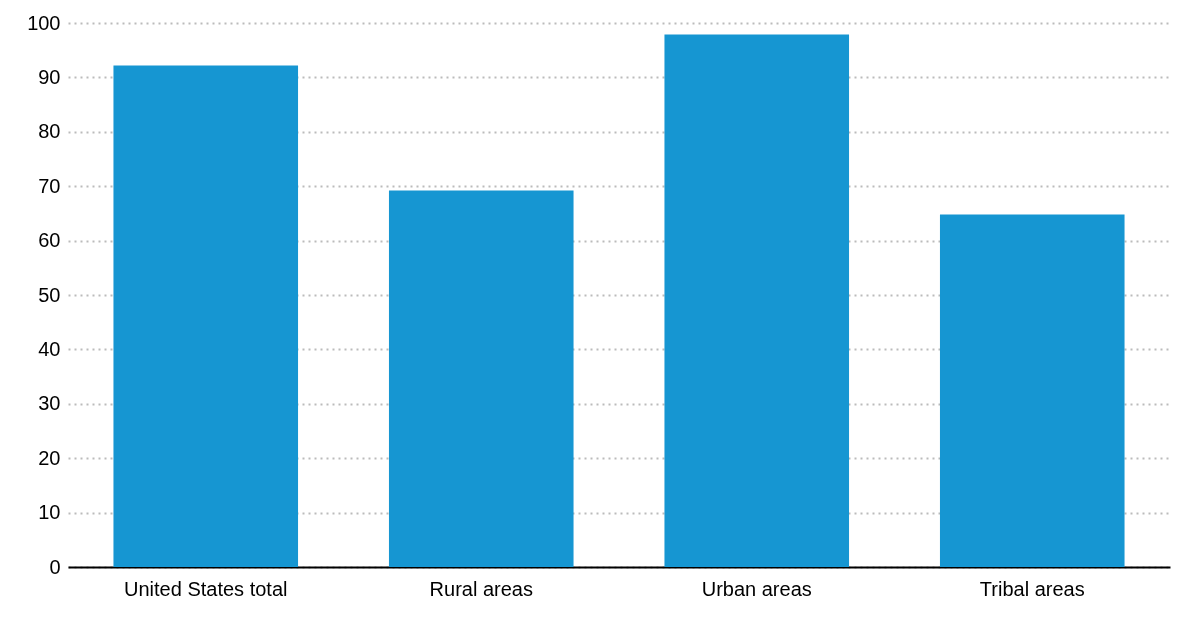 Image resolution: width=1190 pixels, height=641 pixels. Describe the element at coordinates (49, 348) in the screenshot. I see `y-tick-label: 40` at that location.